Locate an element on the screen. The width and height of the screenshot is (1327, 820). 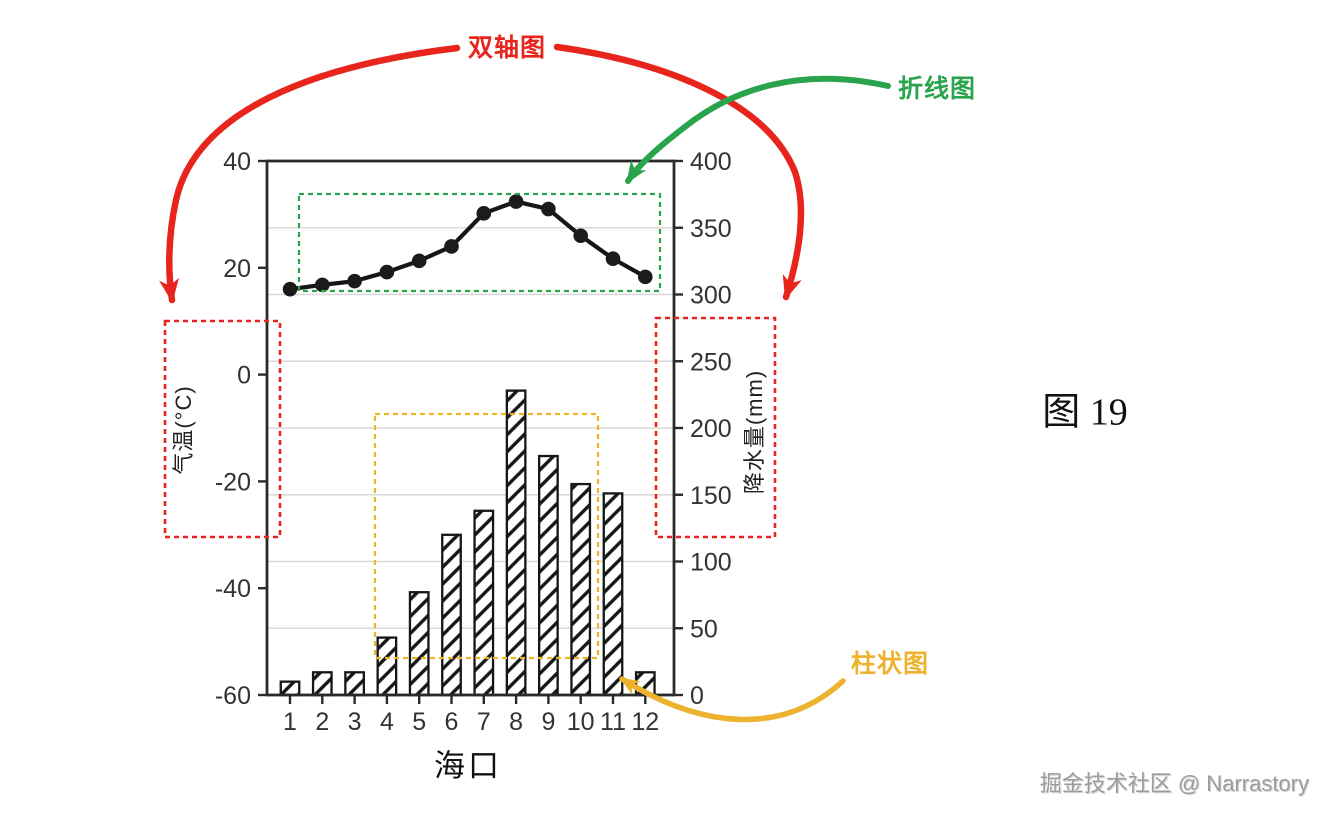
left-axis: 40 20 0 -20 -40 -60 is located at coordinates (241, 429).